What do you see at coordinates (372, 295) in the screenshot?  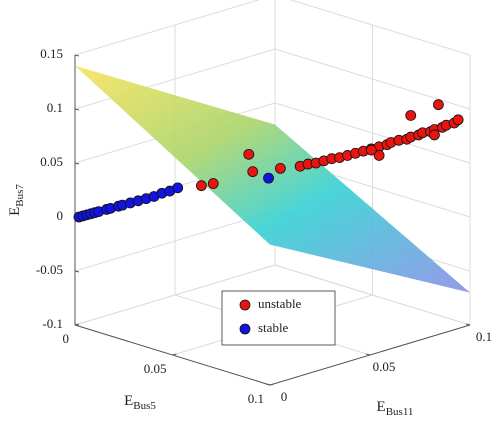 I see `grid-line` at bounding box center [372, 295].